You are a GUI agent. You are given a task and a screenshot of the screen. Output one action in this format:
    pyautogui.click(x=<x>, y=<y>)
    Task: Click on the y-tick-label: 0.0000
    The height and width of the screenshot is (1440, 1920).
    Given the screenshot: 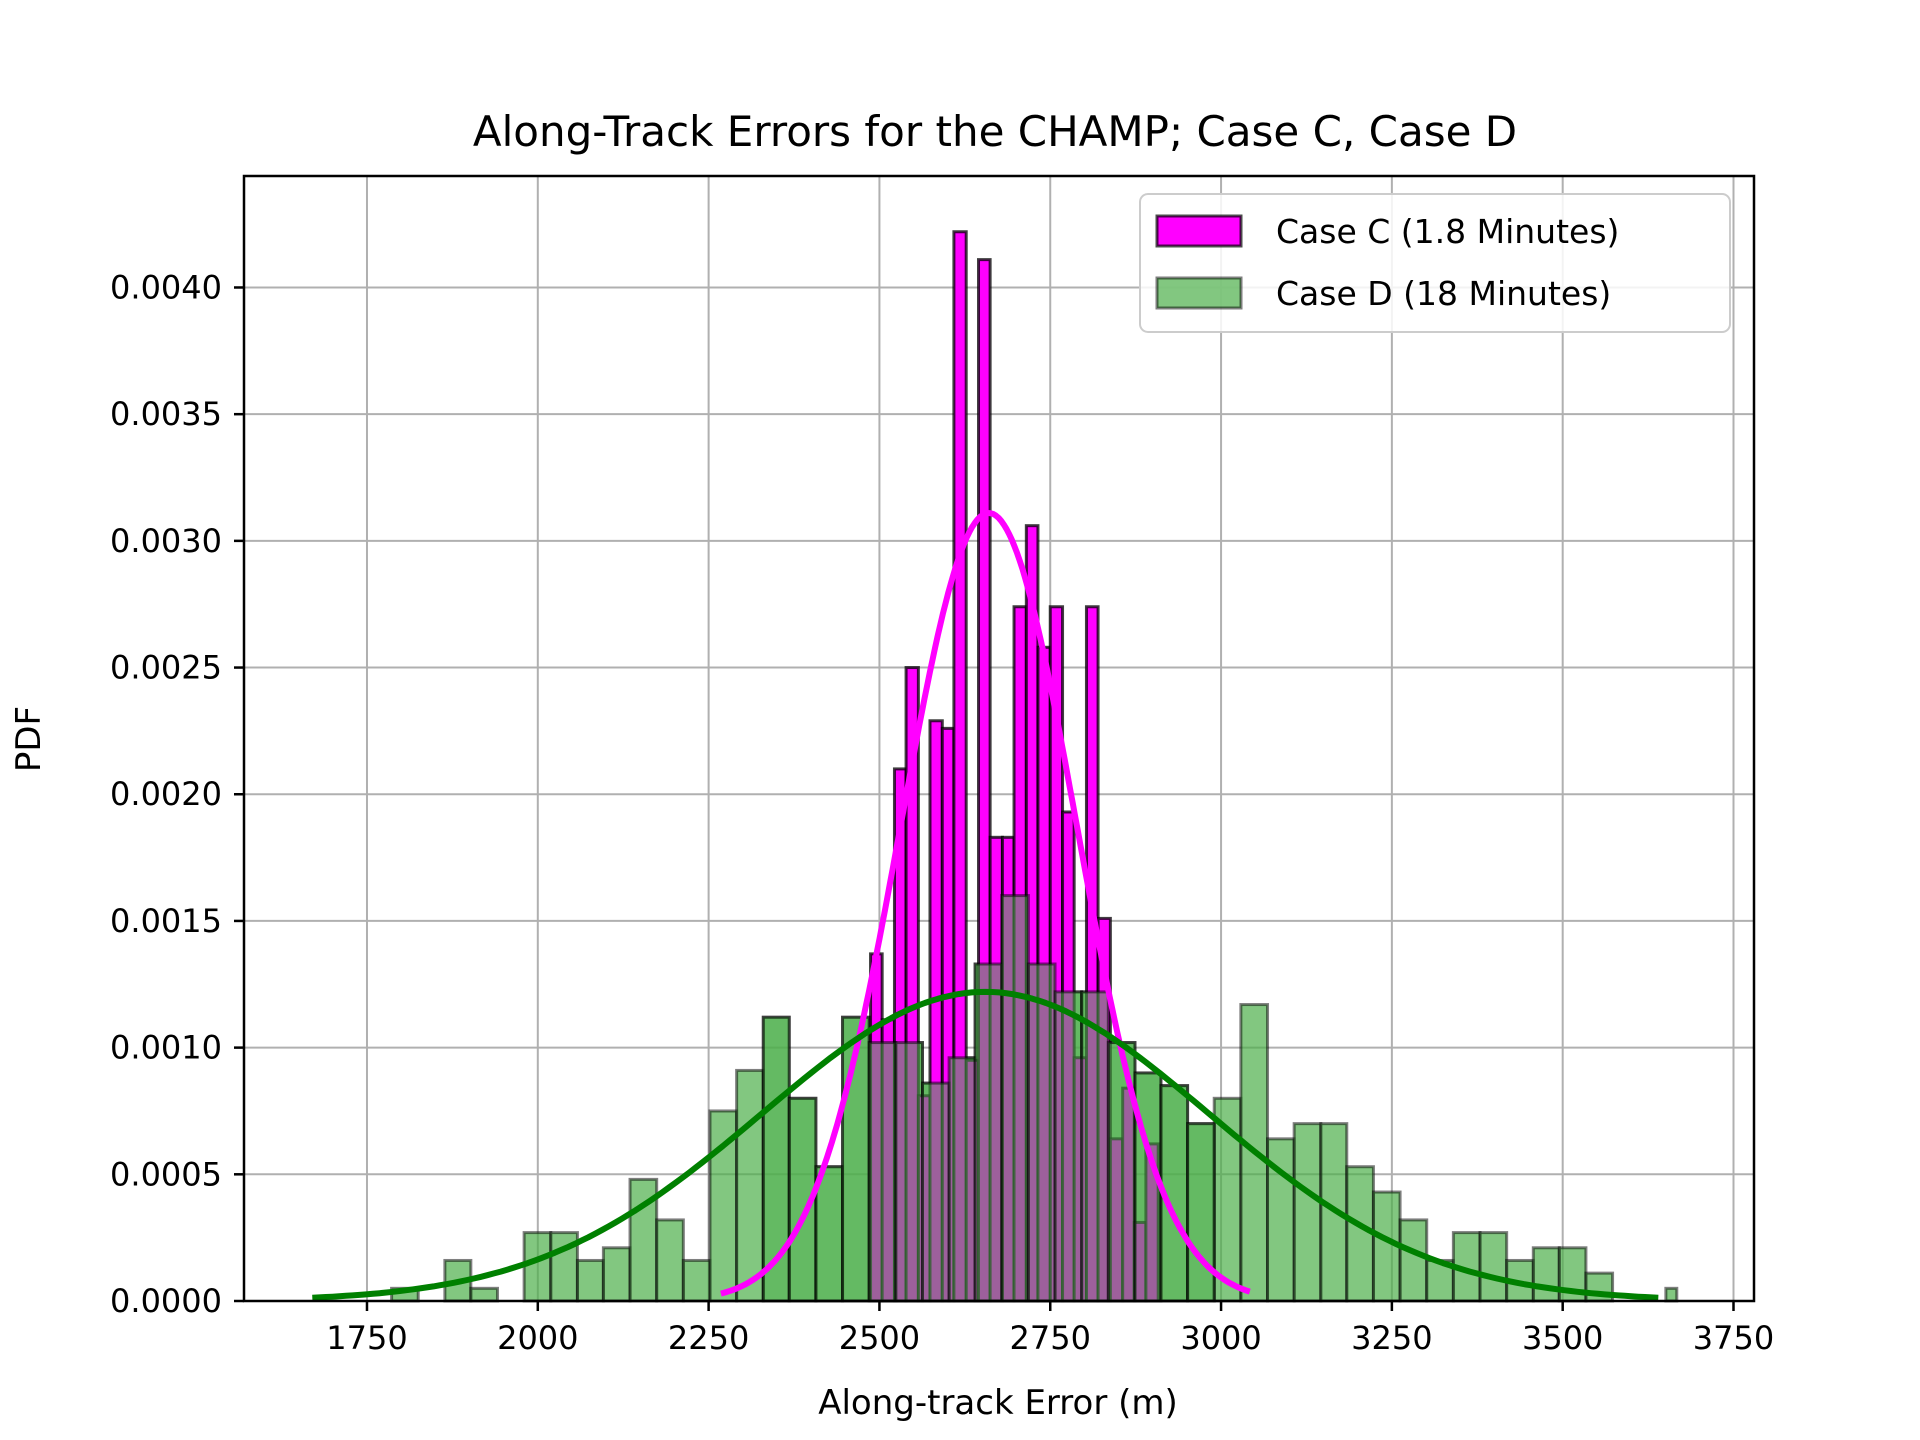 What is the action you would take?
    pyautogui.click(x=166, y=1301)
    